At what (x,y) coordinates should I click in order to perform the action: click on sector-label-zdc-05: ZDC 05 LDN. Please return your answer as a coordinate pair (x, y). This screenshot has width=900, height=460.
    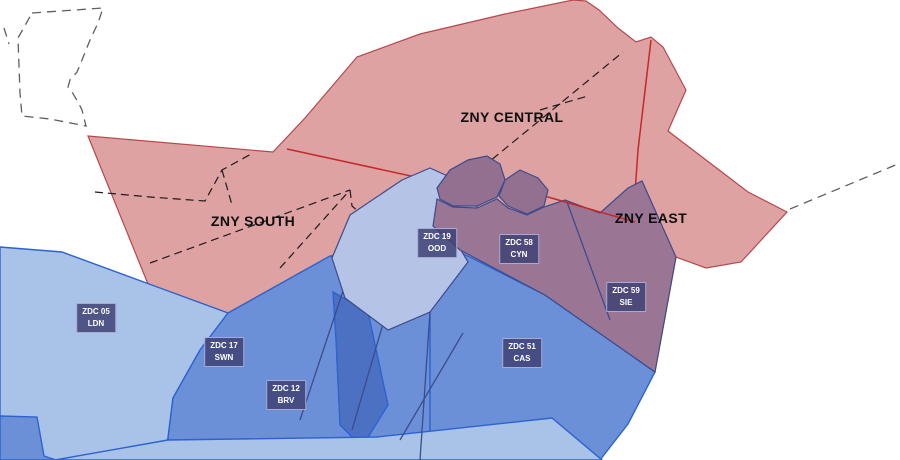
    Looking at the image, I should click on (96, 318).